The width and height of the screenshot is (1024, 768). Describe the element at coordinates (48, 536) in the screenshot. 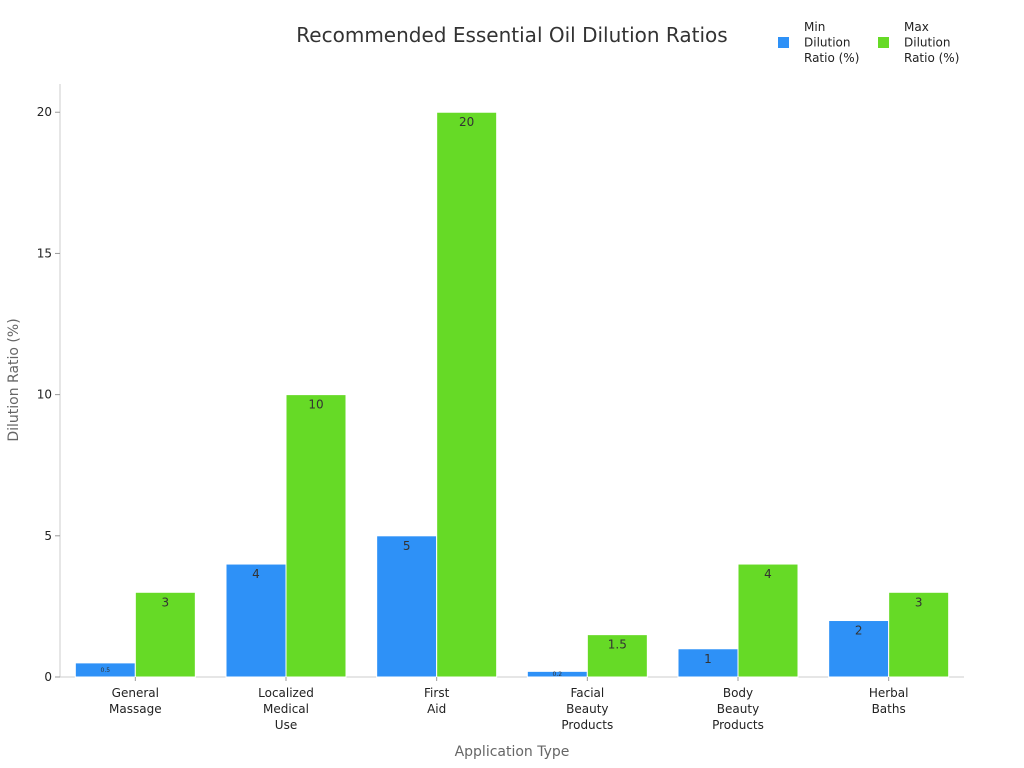

I see `y-tick-label: 5` at that location.